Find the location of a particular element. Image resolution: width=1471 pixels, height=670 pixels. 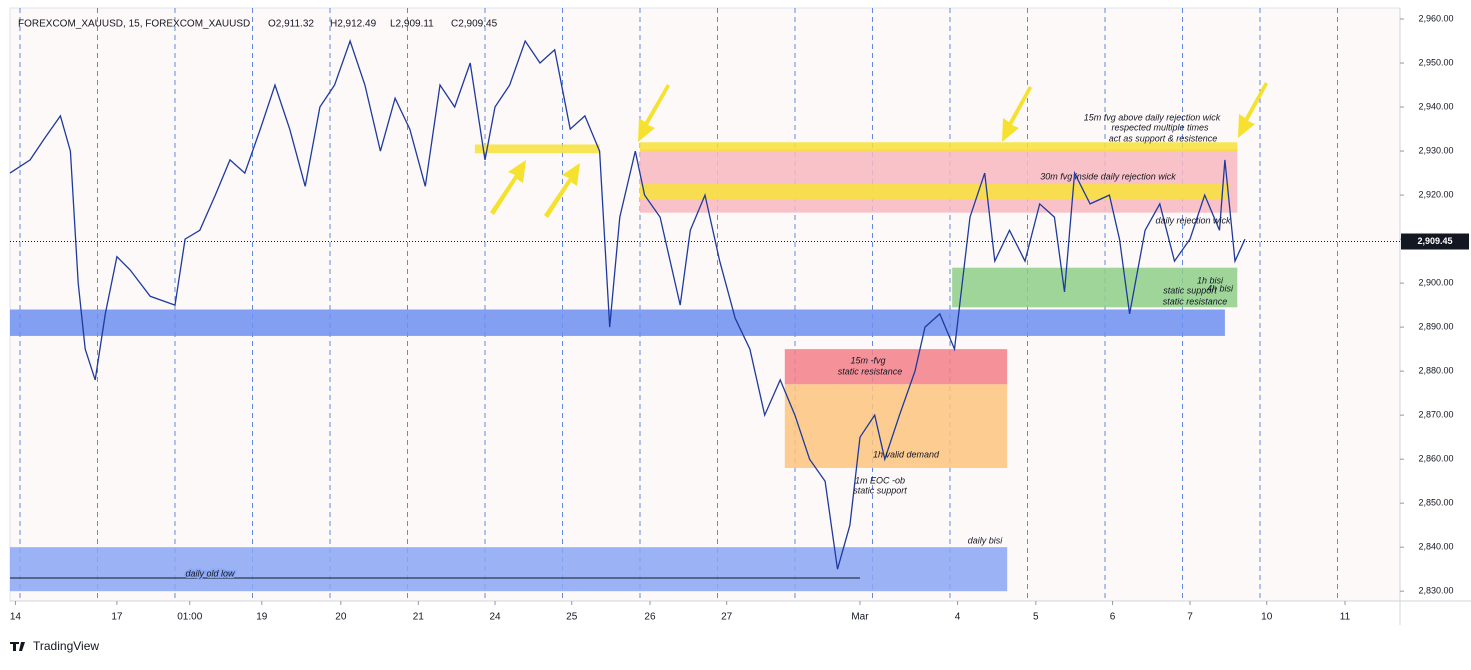

y-tick-label: 2,920.00 is located at coordinates (1435, 194).